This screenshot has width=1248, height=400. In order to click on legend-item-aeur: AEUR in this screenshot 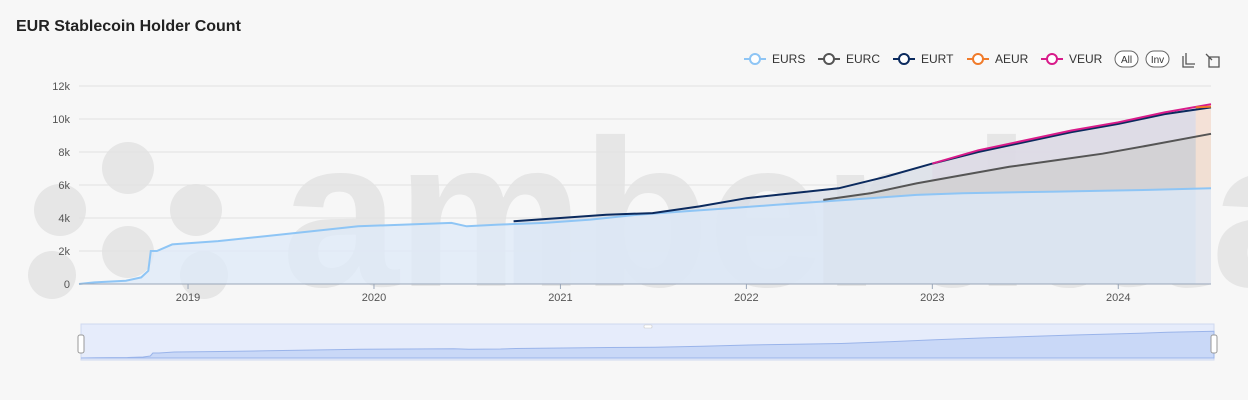, I will do `click(998, 59)`.